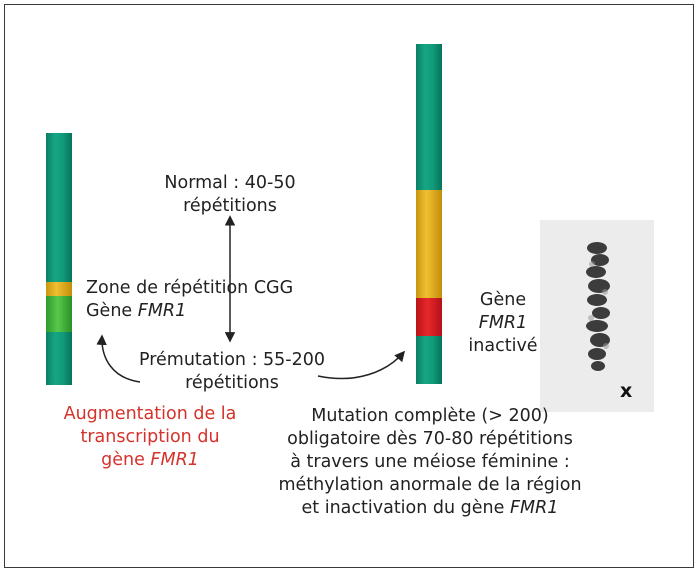  Describe the element at coordinates (162, 311) in the screenshot. I see `zone-gene-name: FMR1` at that location.